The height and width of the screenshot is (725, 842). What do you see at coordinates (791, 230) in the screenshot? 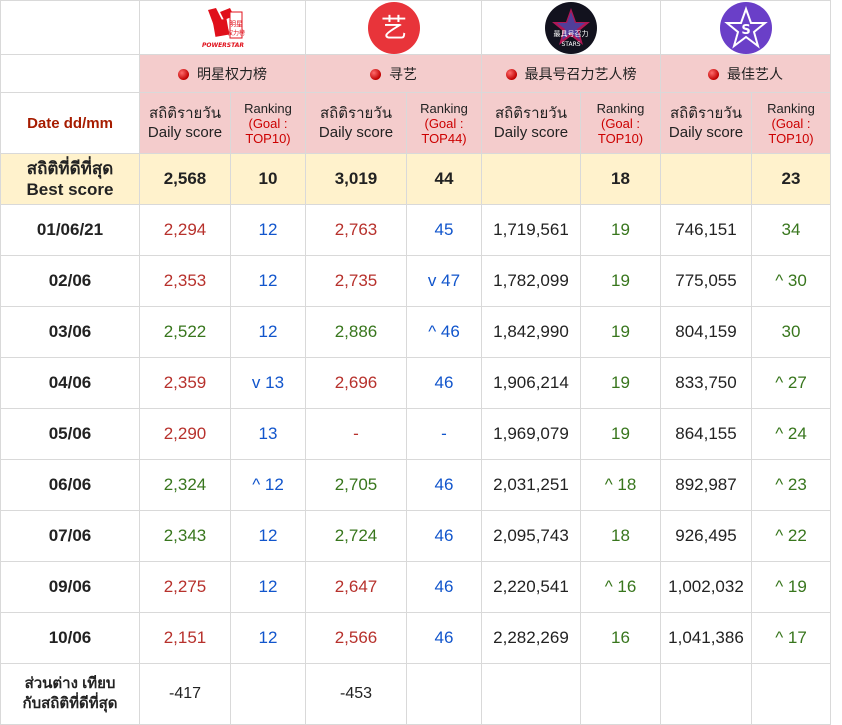
I see `ranking-cell: 34` at bounding box center [791, 230].